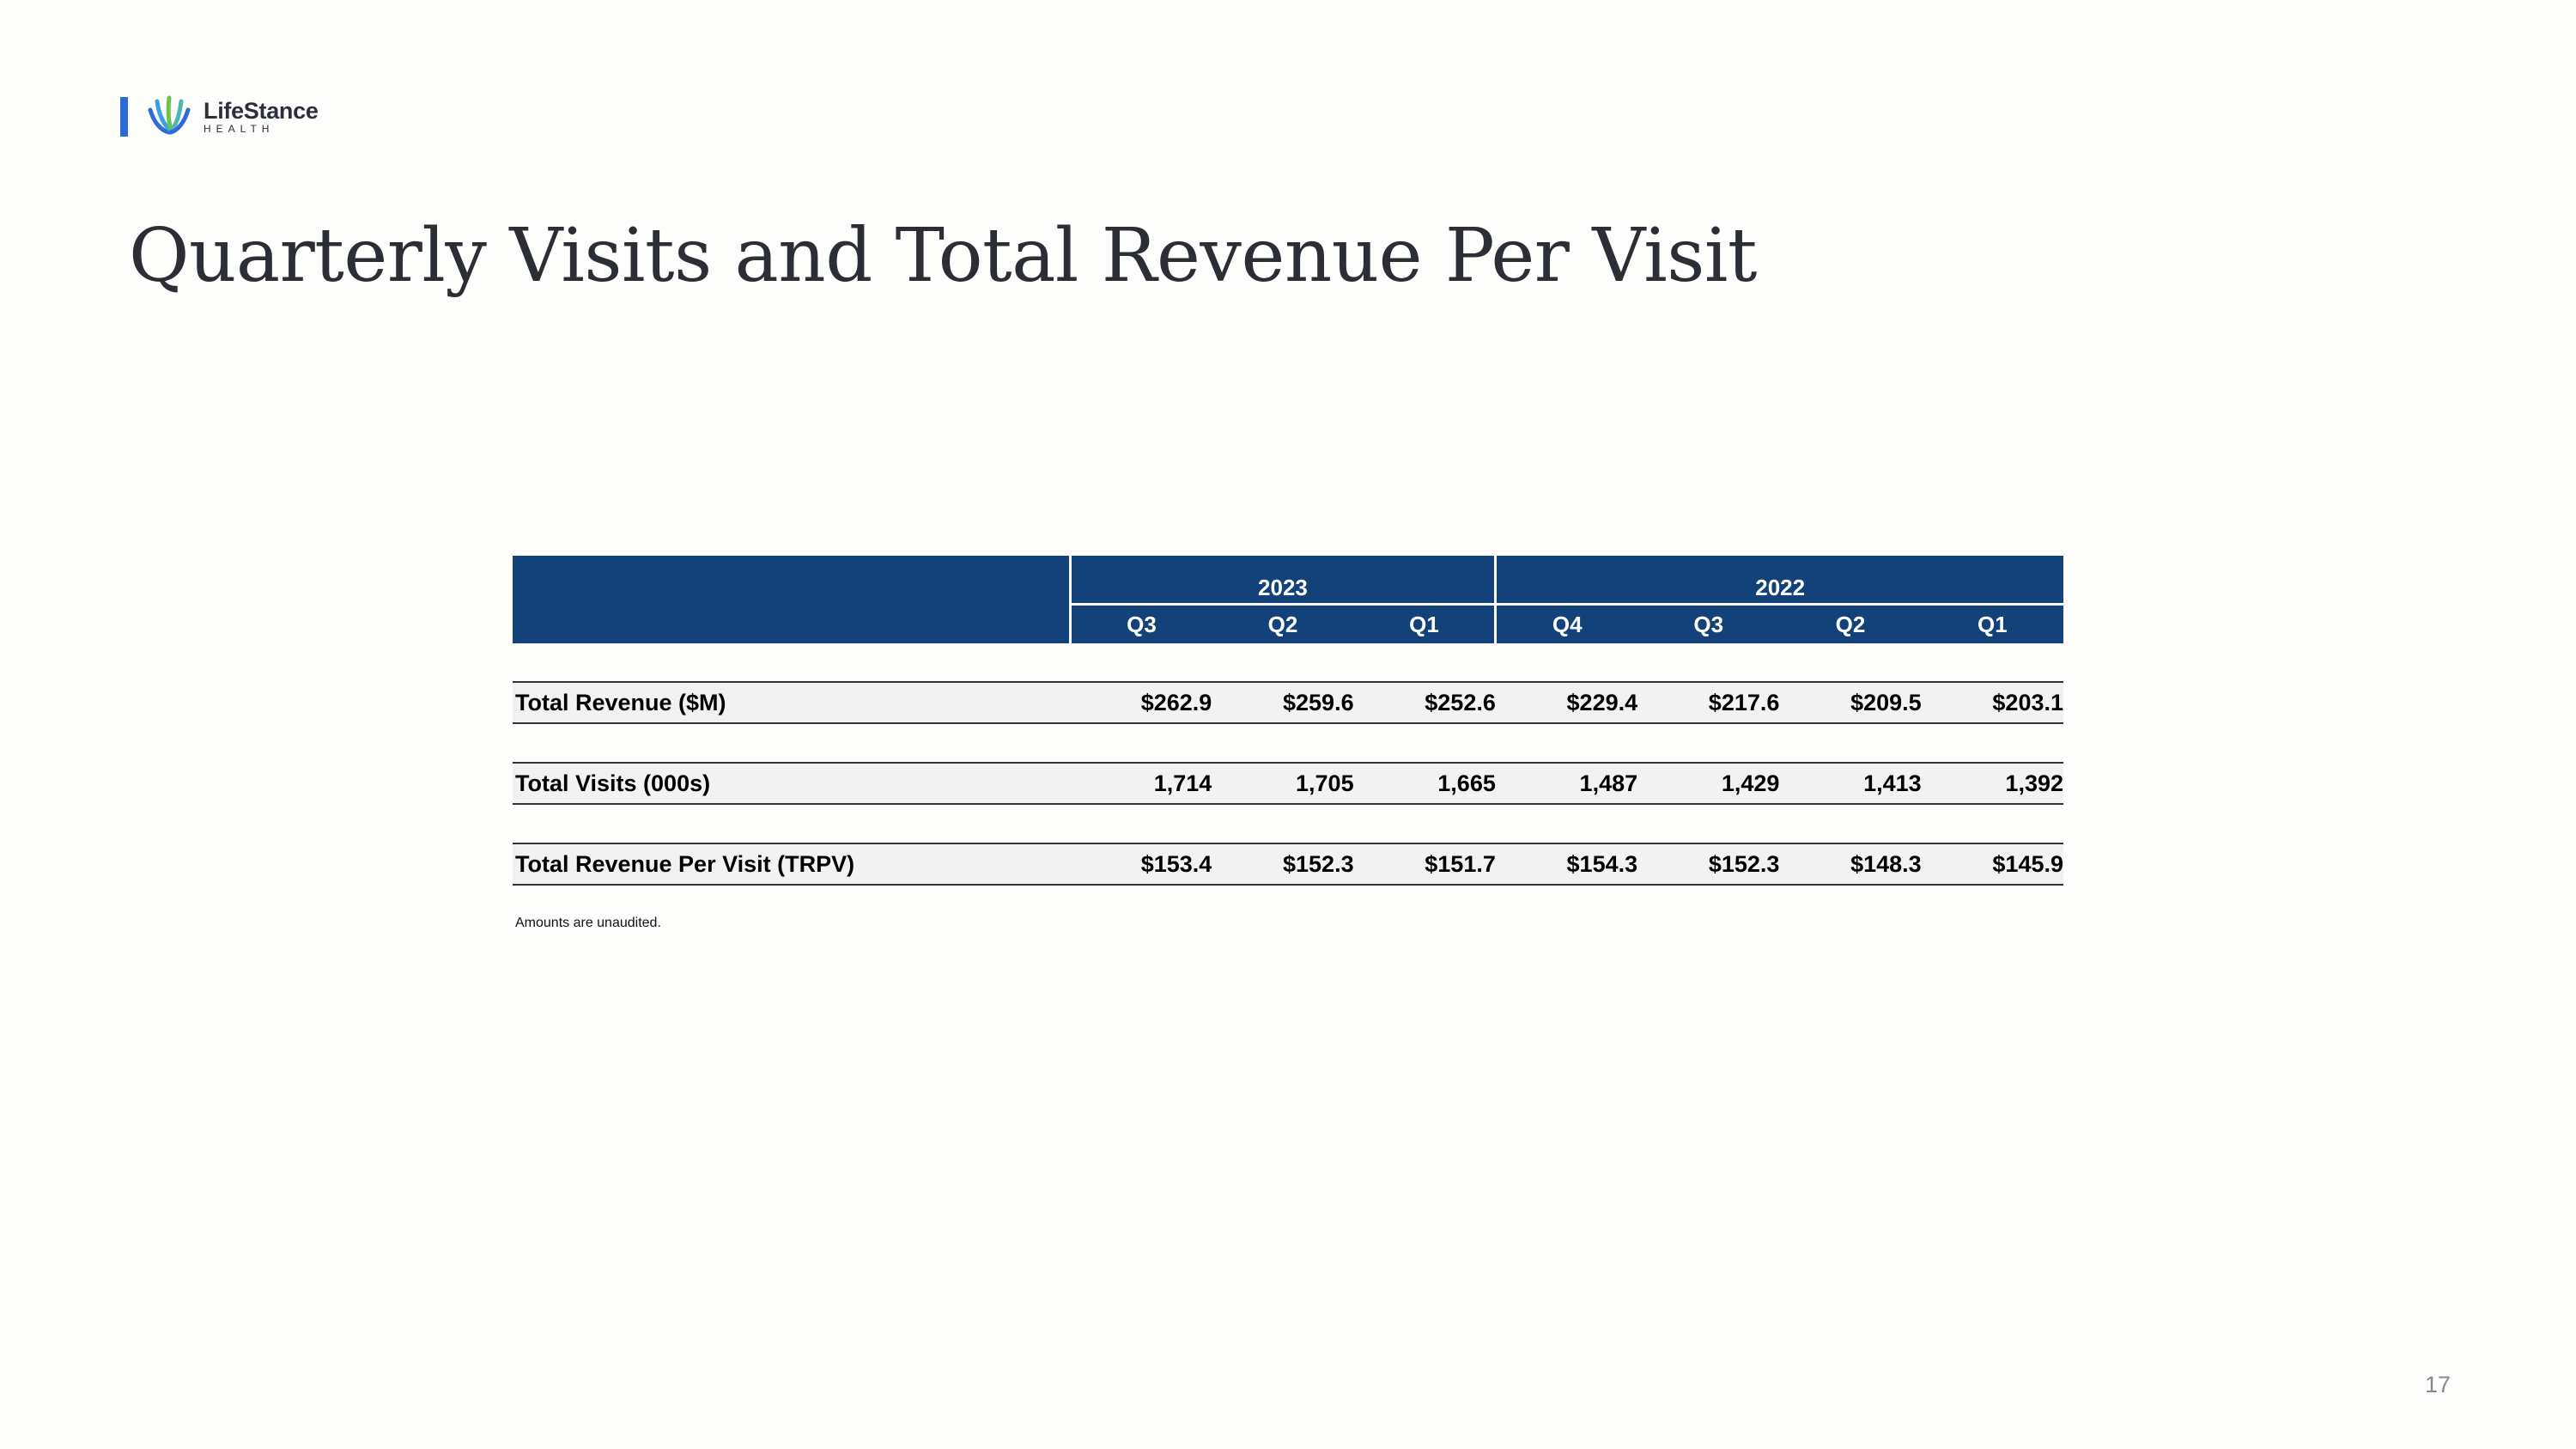  I want to click on row-label: Total Visits (000s), so click(792, 783).